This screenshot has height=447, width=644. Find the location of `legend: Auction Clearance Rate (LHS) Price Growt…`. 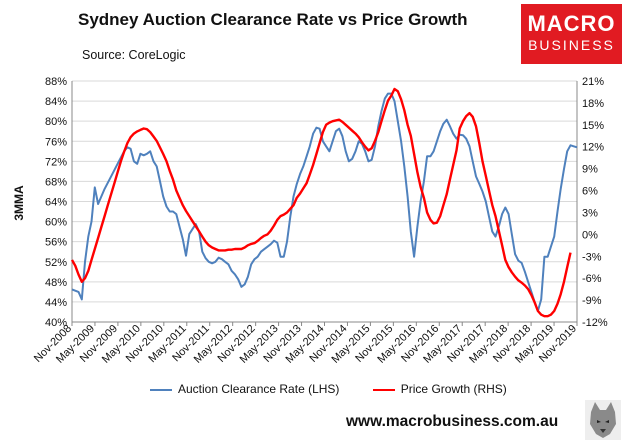

legend: Auction Clearance Rate (LHS) Price Growt… is located at coordinates (343, 389).